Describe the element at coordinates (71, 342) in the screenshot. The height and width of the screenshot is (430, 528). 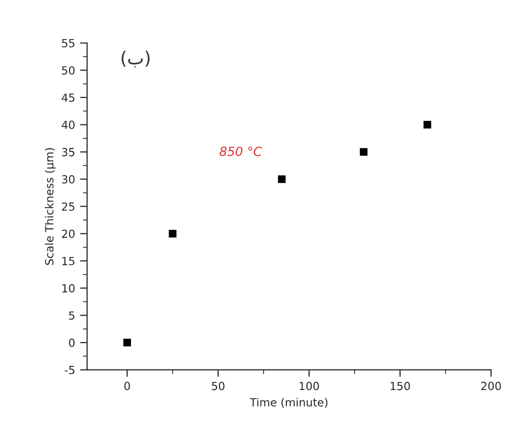
I see `y-tick-label: 0` at that location.